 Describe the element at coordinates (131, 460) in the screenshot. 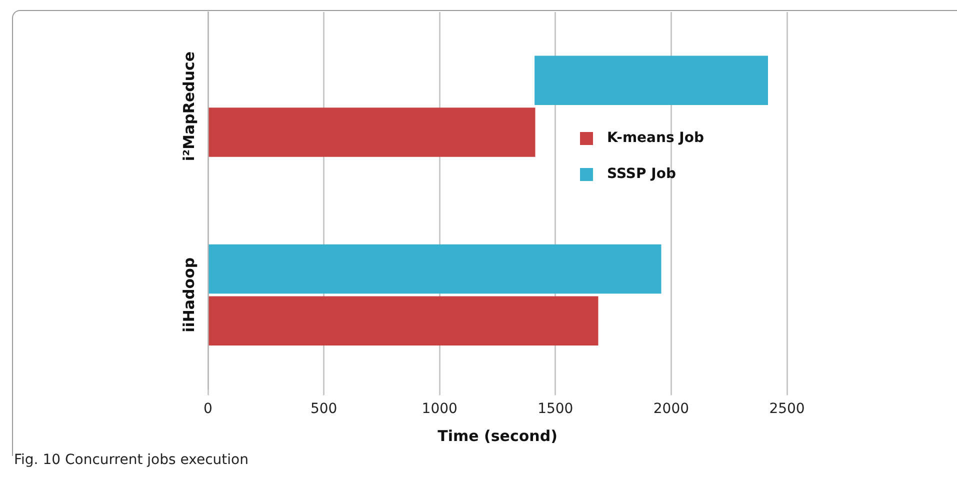

I see `caption: Fig. 10 Concurrent jobs execution` at that location.